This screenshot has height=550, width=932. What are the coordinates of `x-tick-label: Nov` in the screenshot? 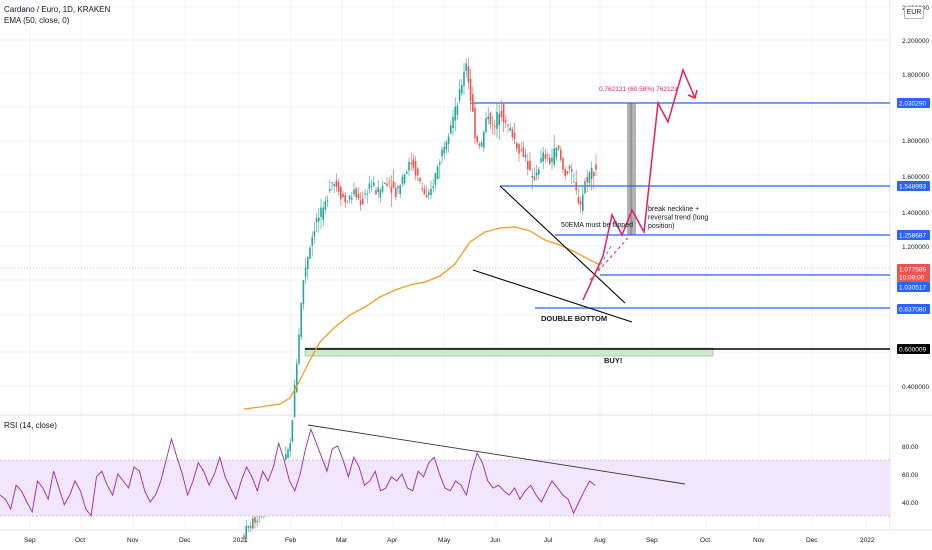 It's located at (133, 540).